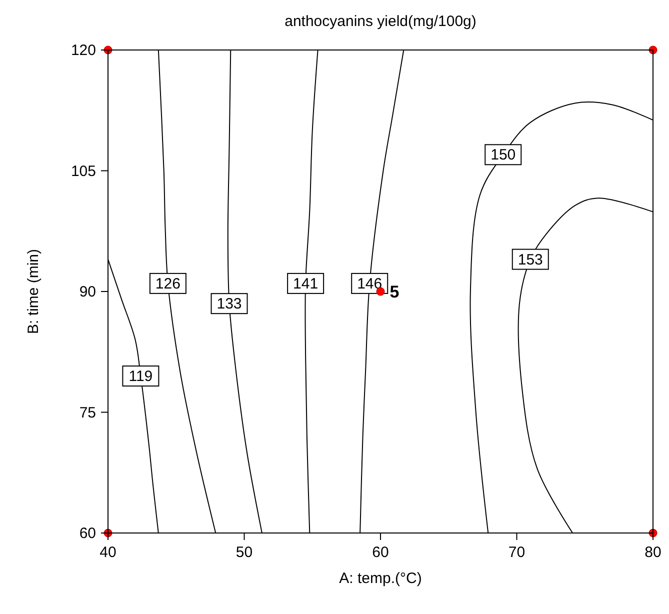 The image size is (669, 614). Describe the element at coordinates (87, 292) in the screenshot. I see `y-tick-label: 90` at that location.